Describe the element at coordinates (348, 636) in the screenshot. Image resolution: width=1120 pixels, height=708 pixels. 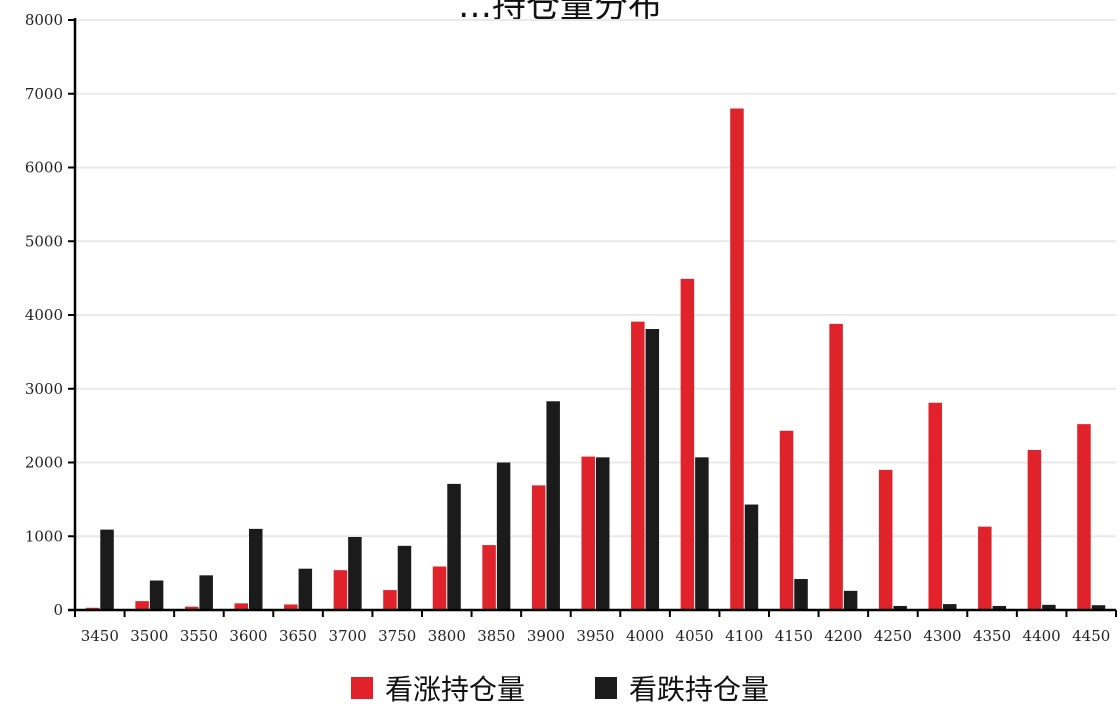
I see `x-tick-label: 3700` at that location.